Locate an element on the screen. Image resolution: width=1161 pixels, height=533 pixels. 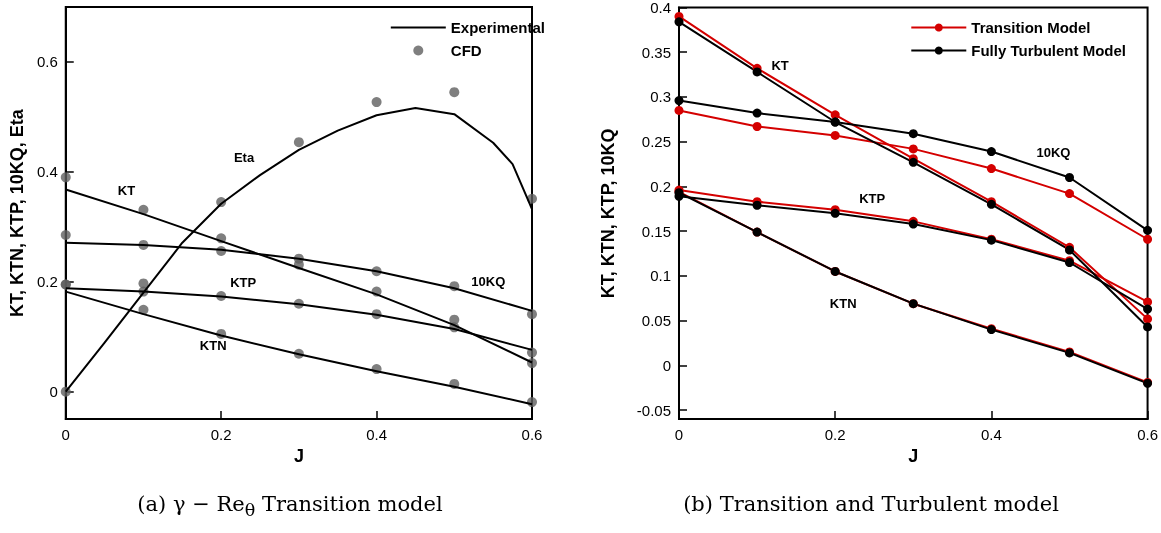
legend-label: Transition Model is located at coordinates (1031, 27).